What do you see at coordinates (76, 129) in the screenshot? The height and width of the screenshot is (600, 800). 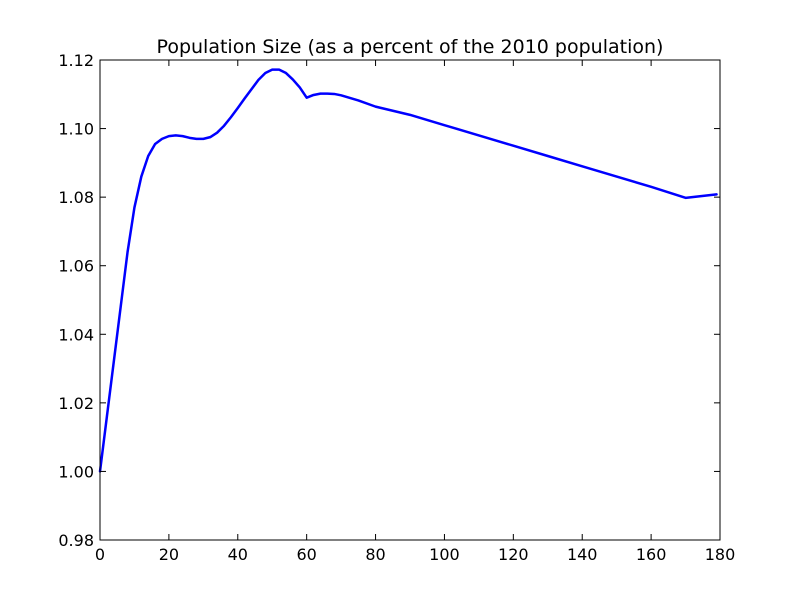 I see `y-tick-label: 1.10` at bounding box center [76, 129].